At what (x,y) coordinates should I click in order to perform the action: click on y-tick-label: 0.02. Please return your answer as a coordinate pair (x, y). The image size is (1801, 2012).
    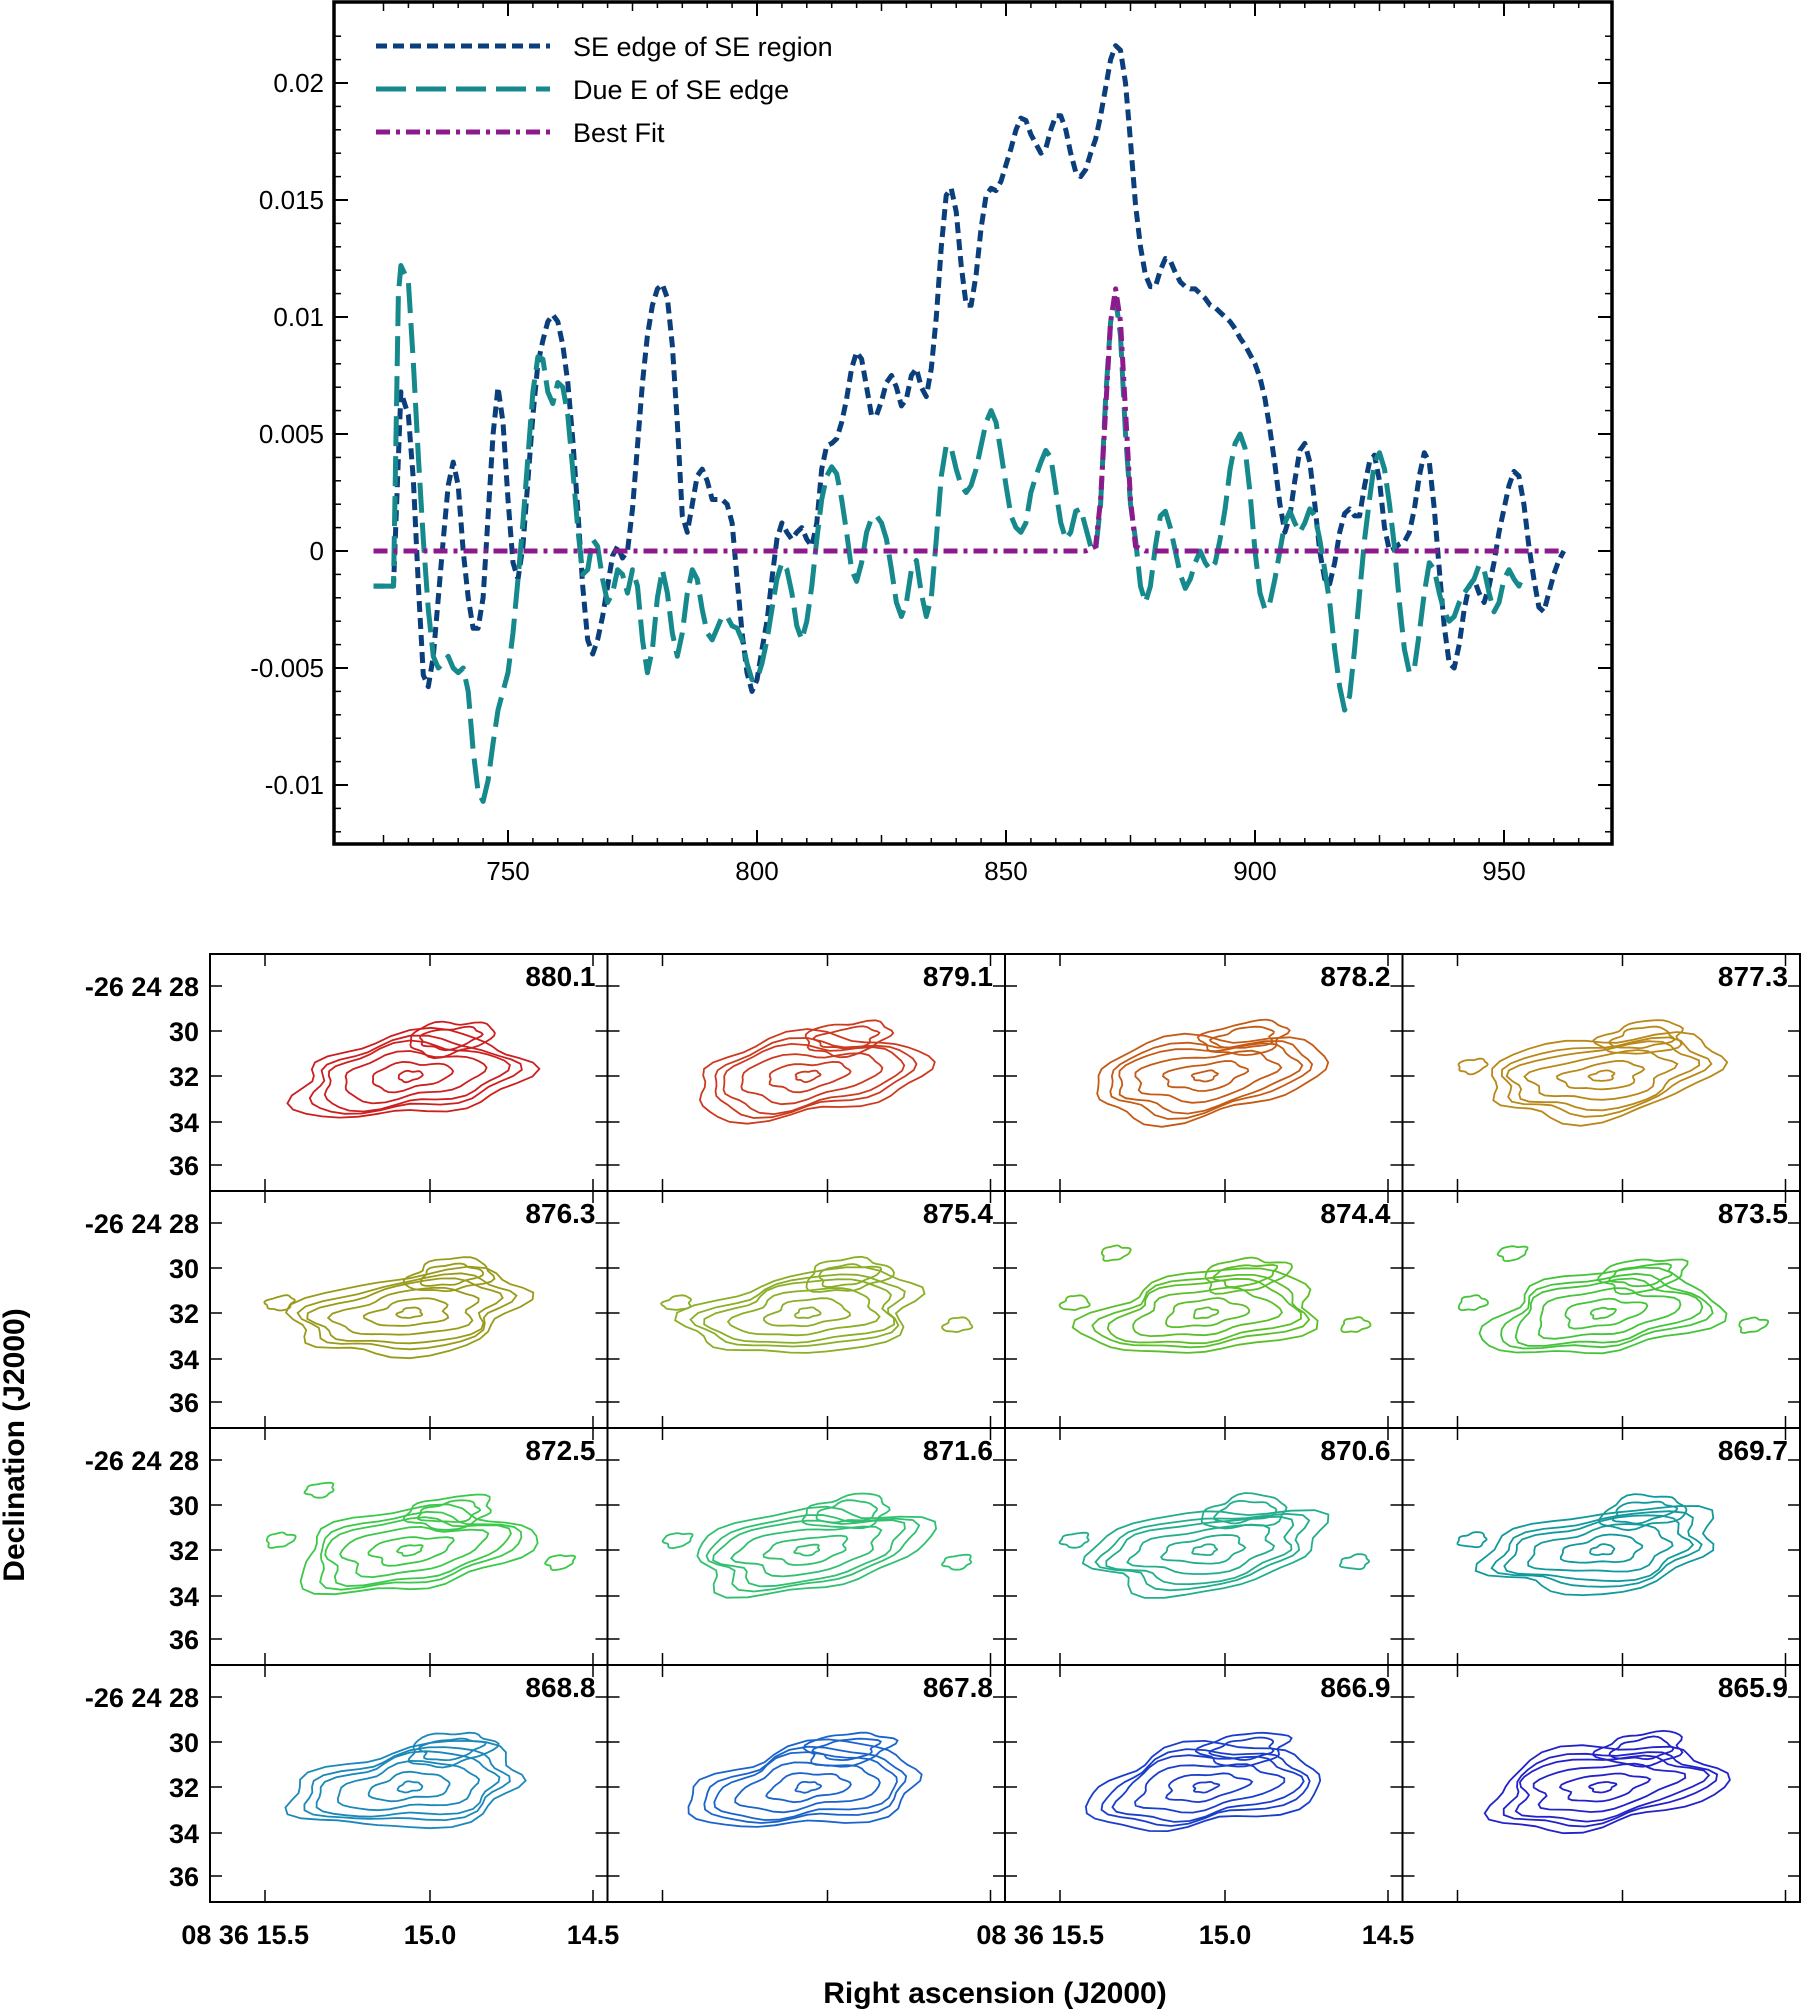
    Looking at the image, I should click on (298, 83).